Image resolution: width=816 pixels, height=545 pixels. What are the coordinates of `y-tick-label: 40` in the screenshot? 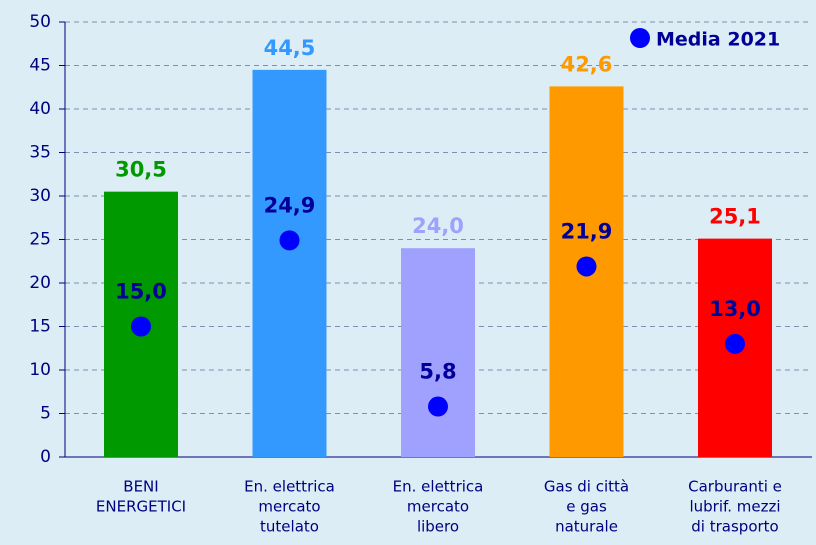 It's located at (40, 109).